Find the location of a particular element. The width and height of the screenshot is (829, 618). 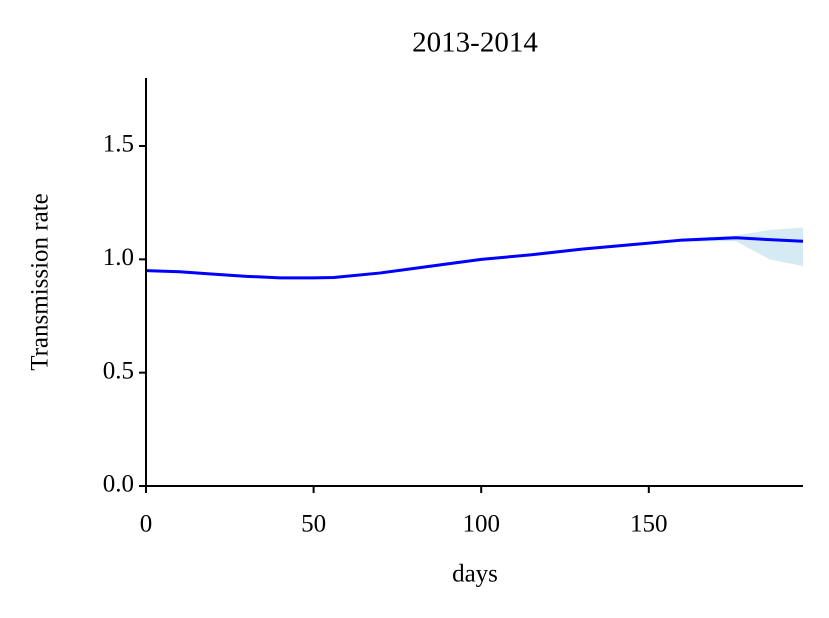

line is located at coordinates (474, 258).